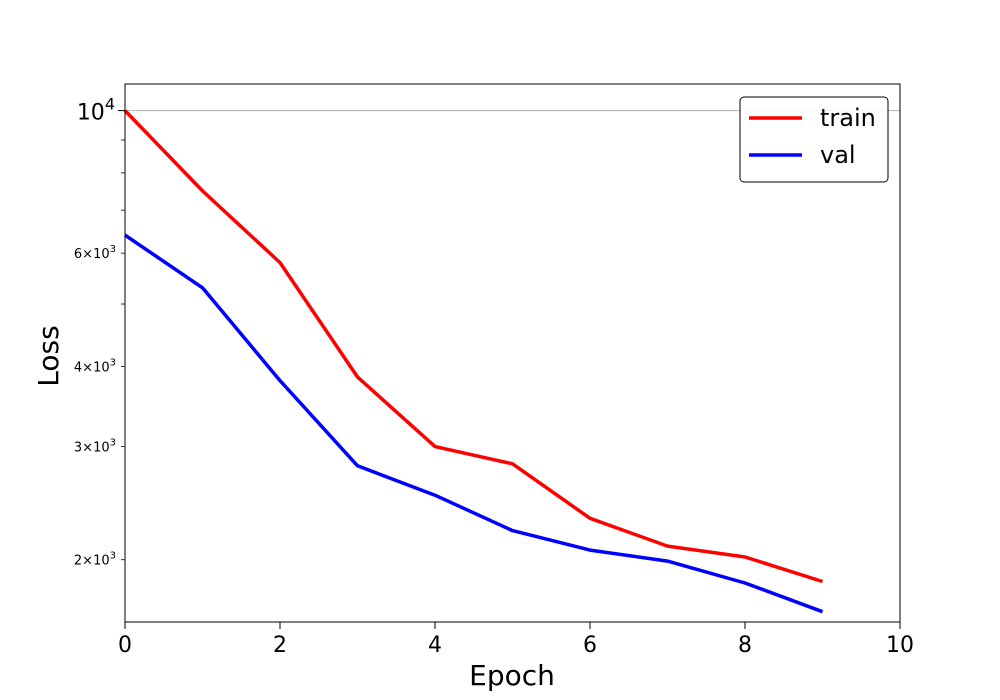  I want to click on y-tick-label-mantissa: 3, so click(78, 448).